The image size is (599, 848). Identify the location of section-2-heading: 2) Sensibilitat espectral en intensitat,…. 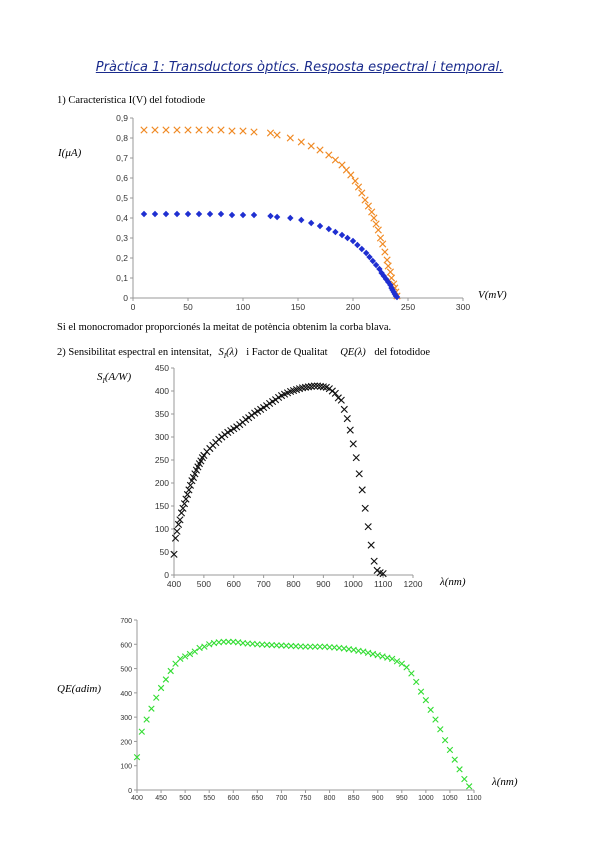
(243, 353).